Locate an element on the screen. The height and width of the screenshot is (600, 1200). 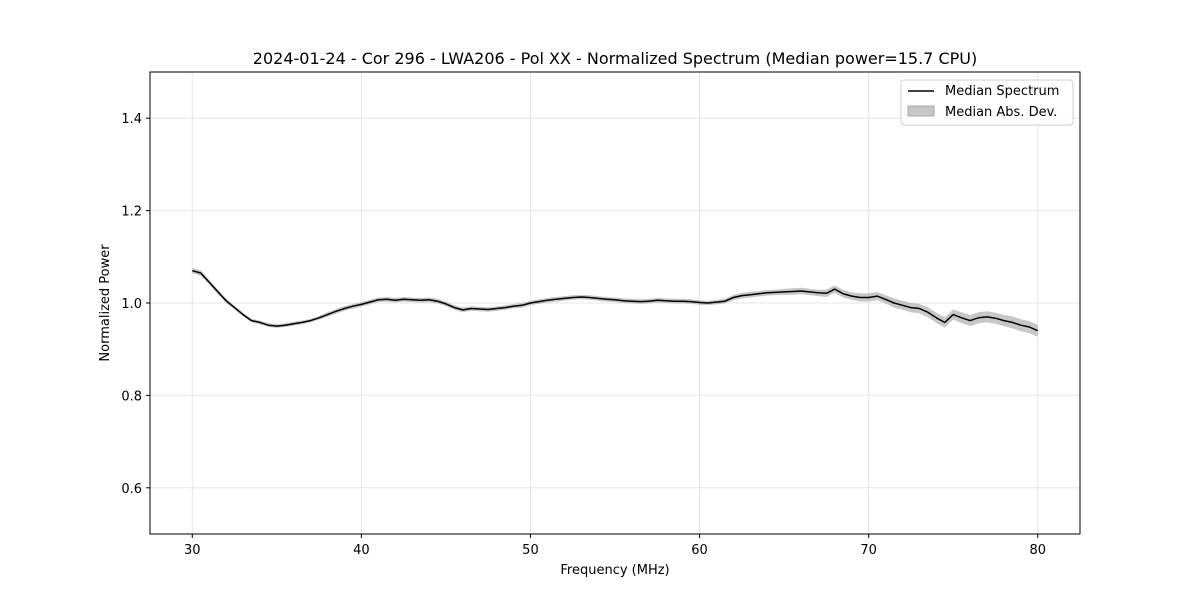
y-tick-label: 0.8 is located at coordinates (131, 396).